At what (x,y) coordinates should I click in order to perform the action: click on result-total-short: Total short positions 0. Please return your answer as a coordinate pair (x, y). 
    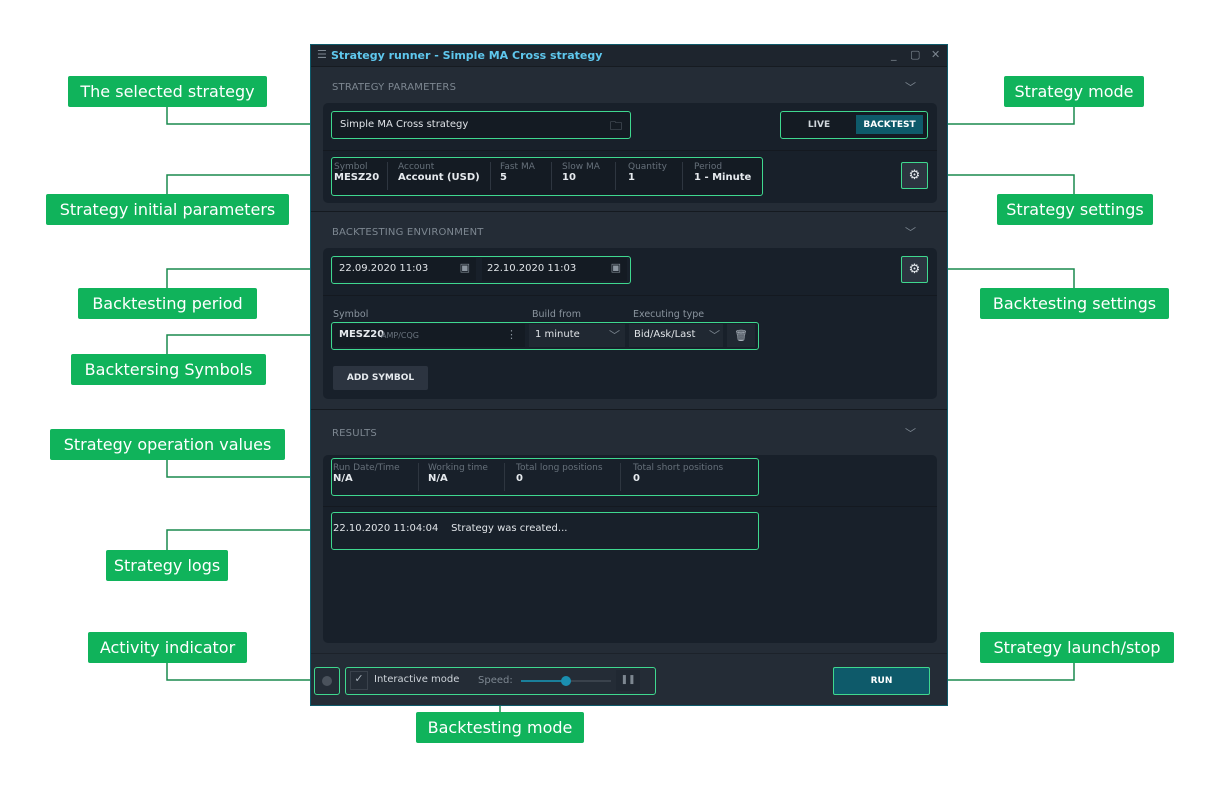
    Looking at the image, I should click on (678, 473).